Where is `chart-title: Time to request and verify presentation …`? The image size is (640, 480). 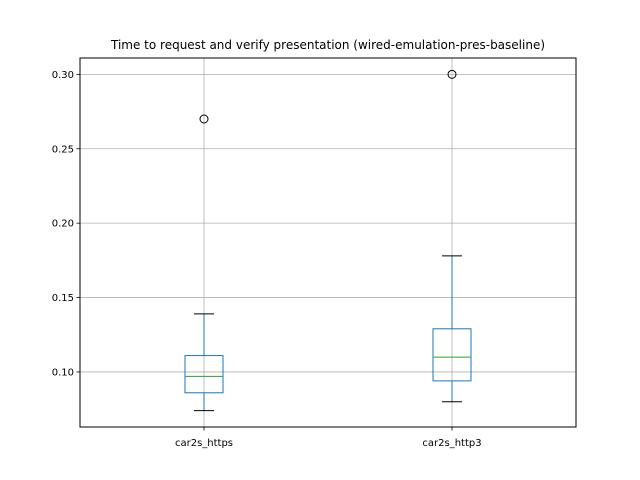
chart-title: Time to request and verify presentation … is located at coordinates (327, 45).